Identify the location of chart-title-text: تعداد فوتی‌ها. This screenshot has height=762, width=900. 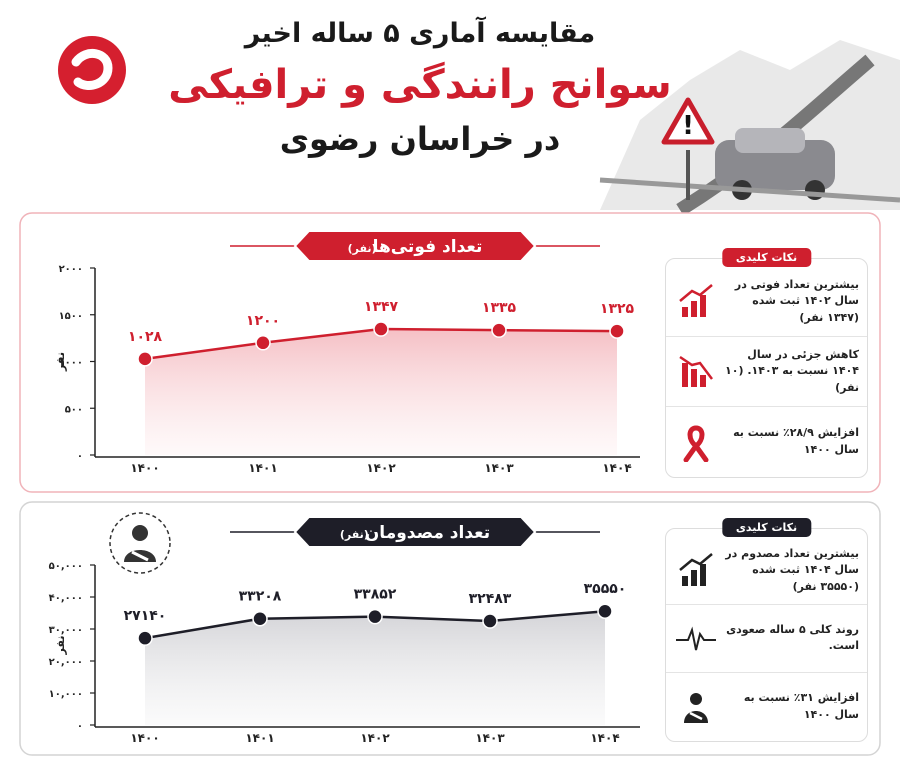
(428, 247).